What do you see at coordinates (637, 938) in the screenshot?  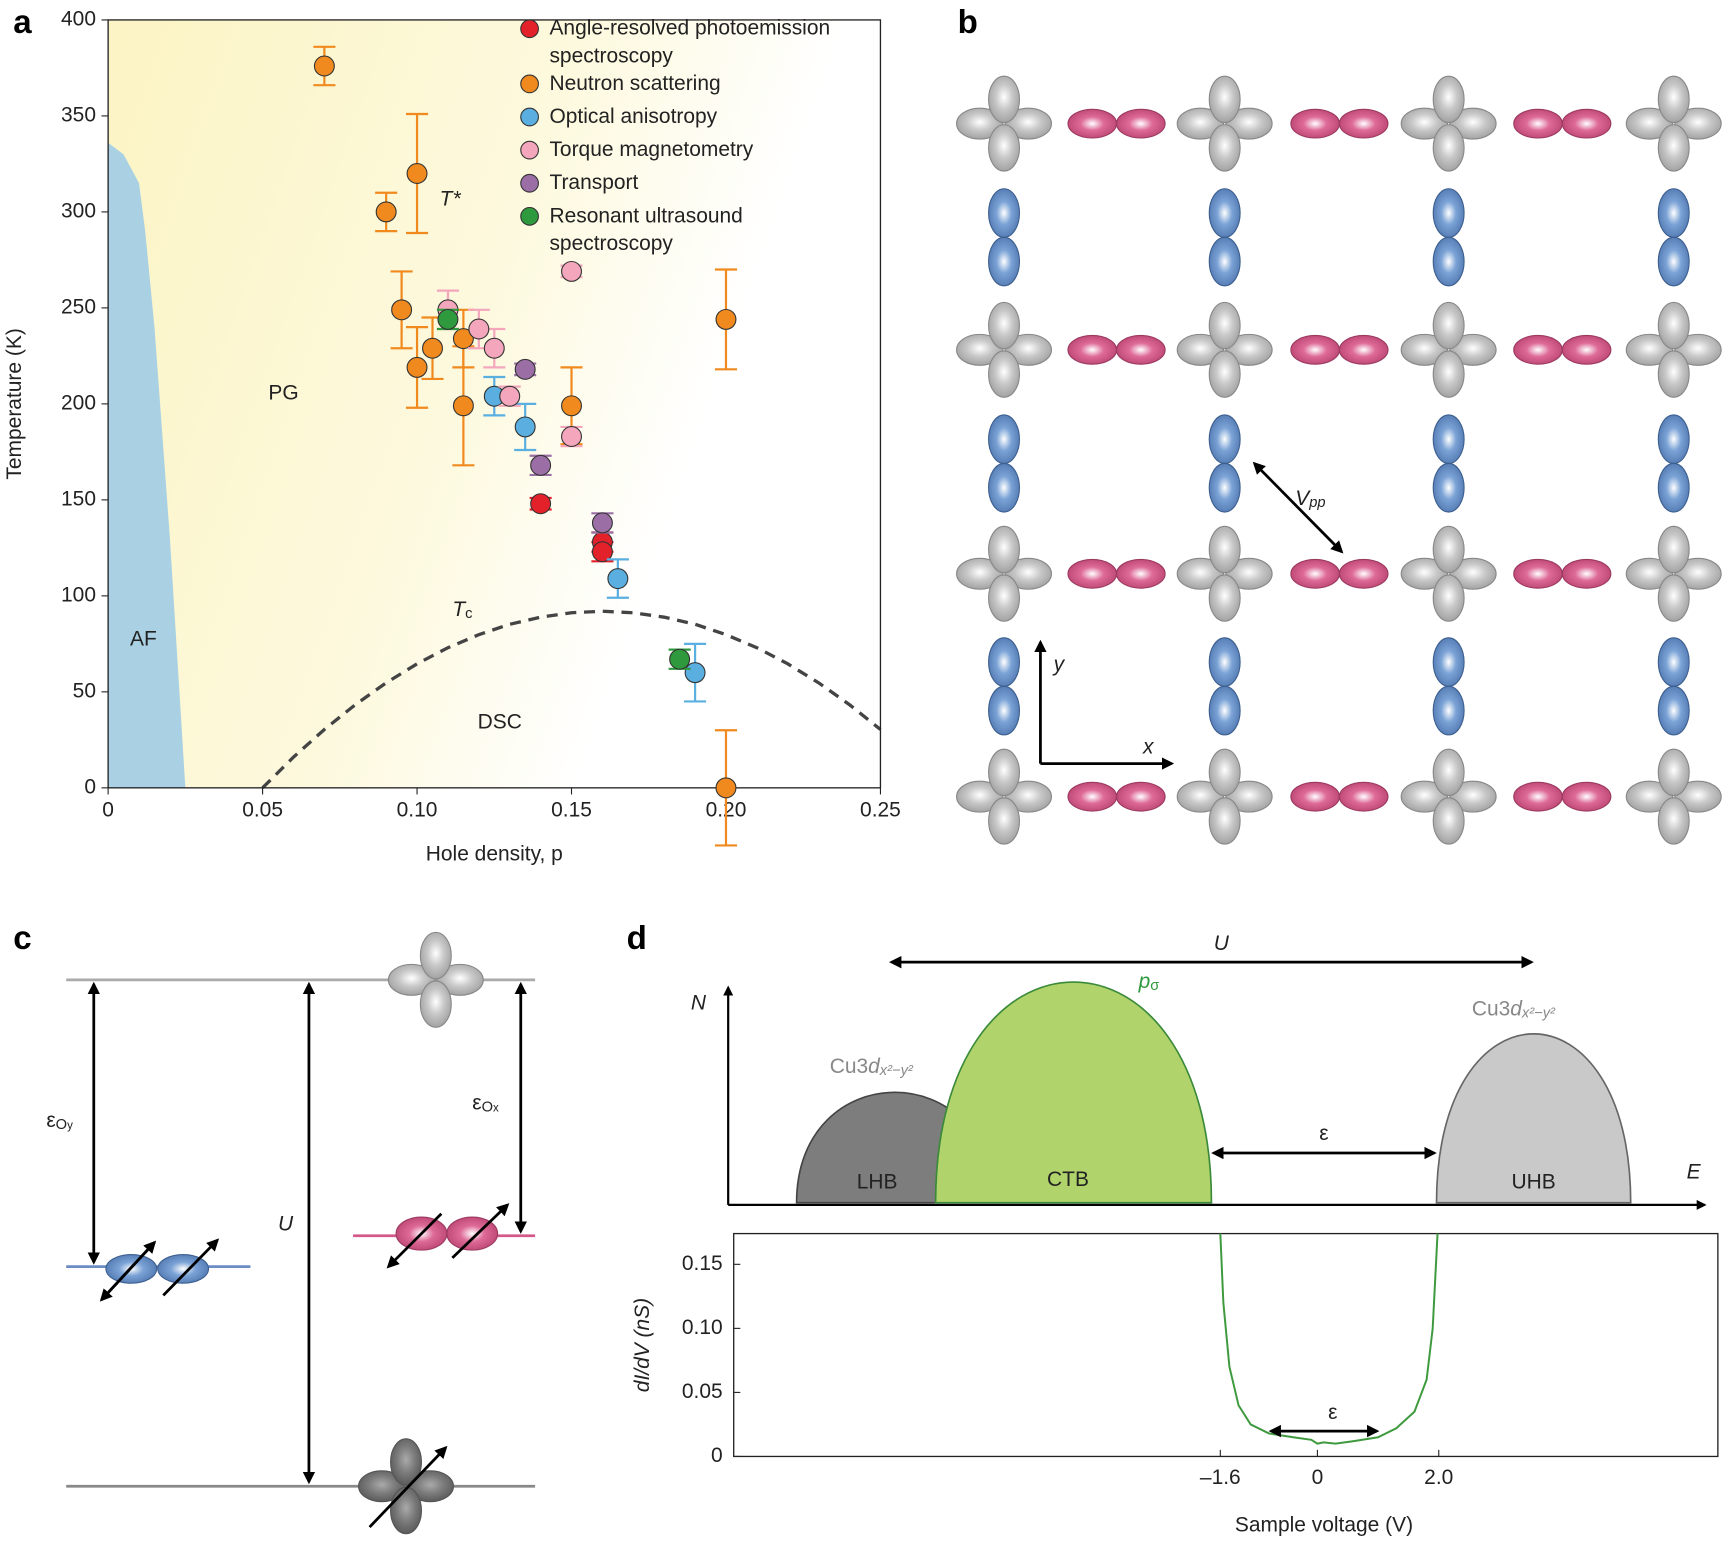 I see `panel-label: d` at bounding box center [637, 938].